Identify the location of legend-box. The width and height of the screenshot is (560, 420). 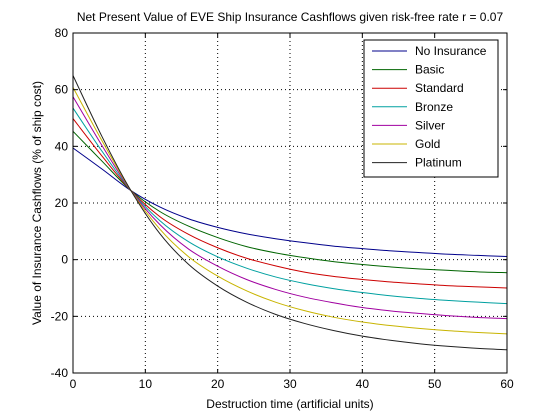
(431, 108).